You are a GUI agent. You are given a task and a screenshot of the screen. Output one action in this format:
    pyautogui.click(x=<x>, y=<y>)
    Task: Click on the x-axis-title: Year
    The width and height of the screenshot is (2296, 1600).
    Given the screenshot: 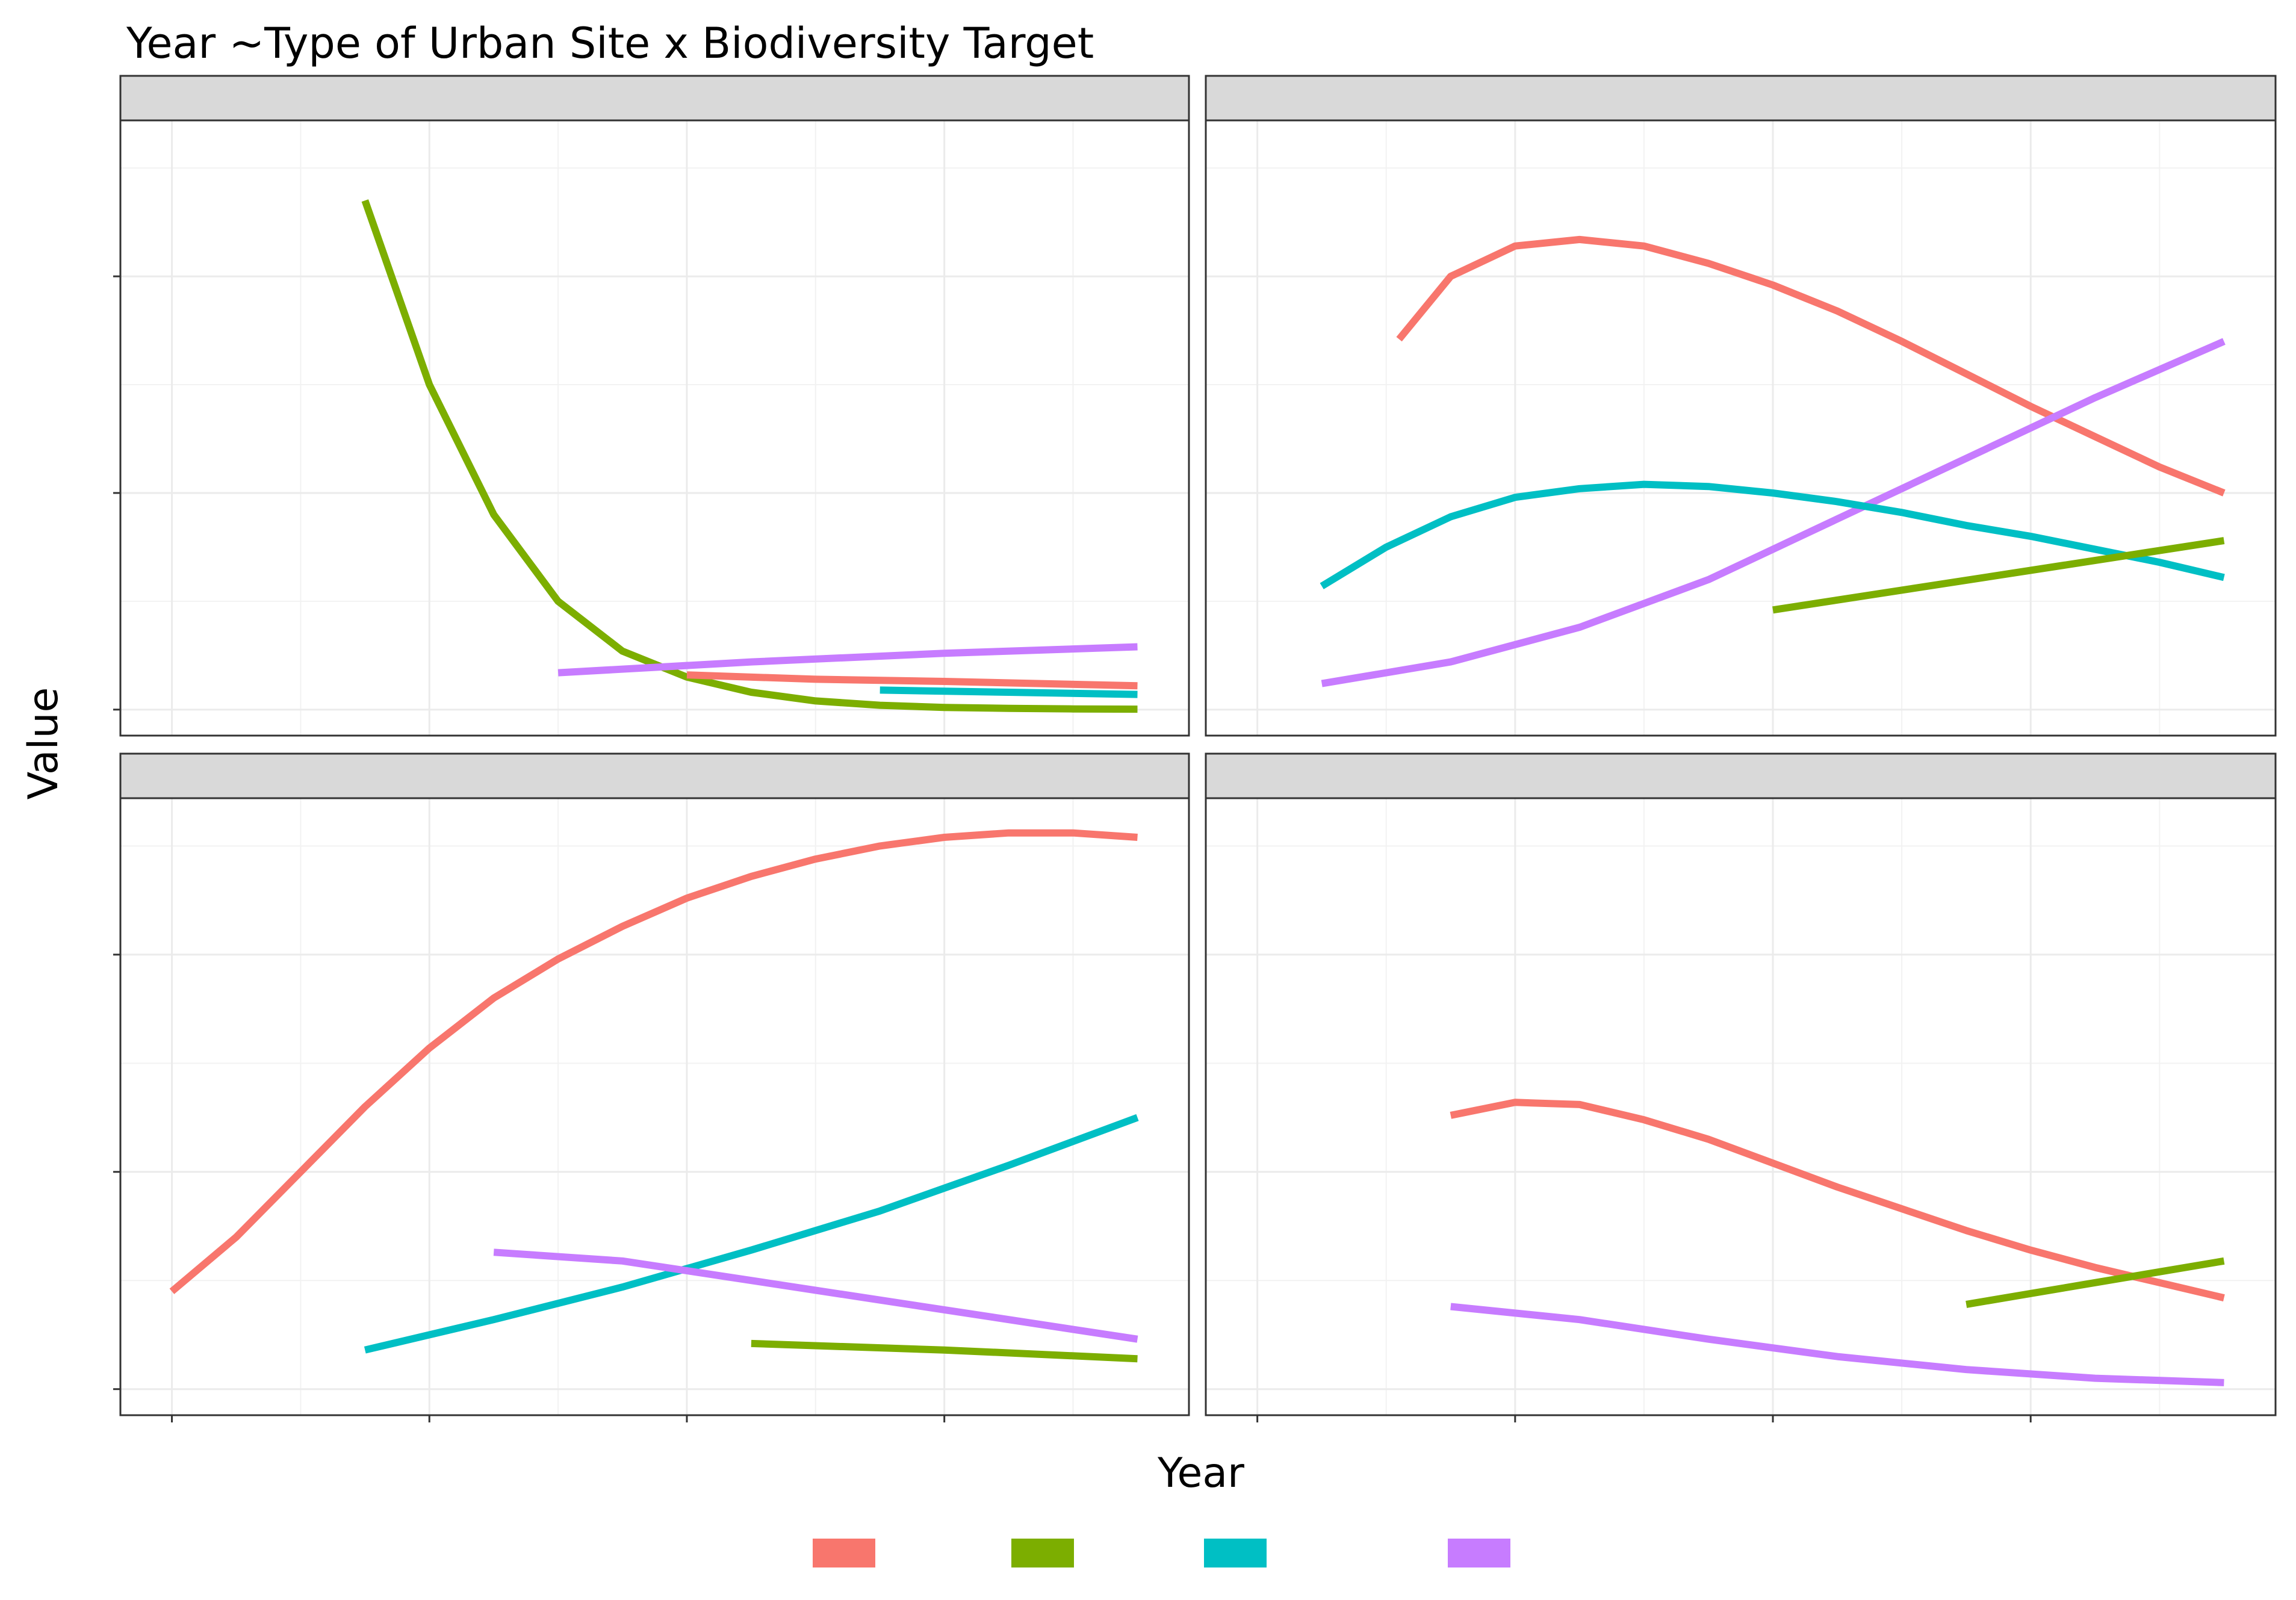 What is the action you would take?
    pyautogui.click(x=1200, y=1473)
    